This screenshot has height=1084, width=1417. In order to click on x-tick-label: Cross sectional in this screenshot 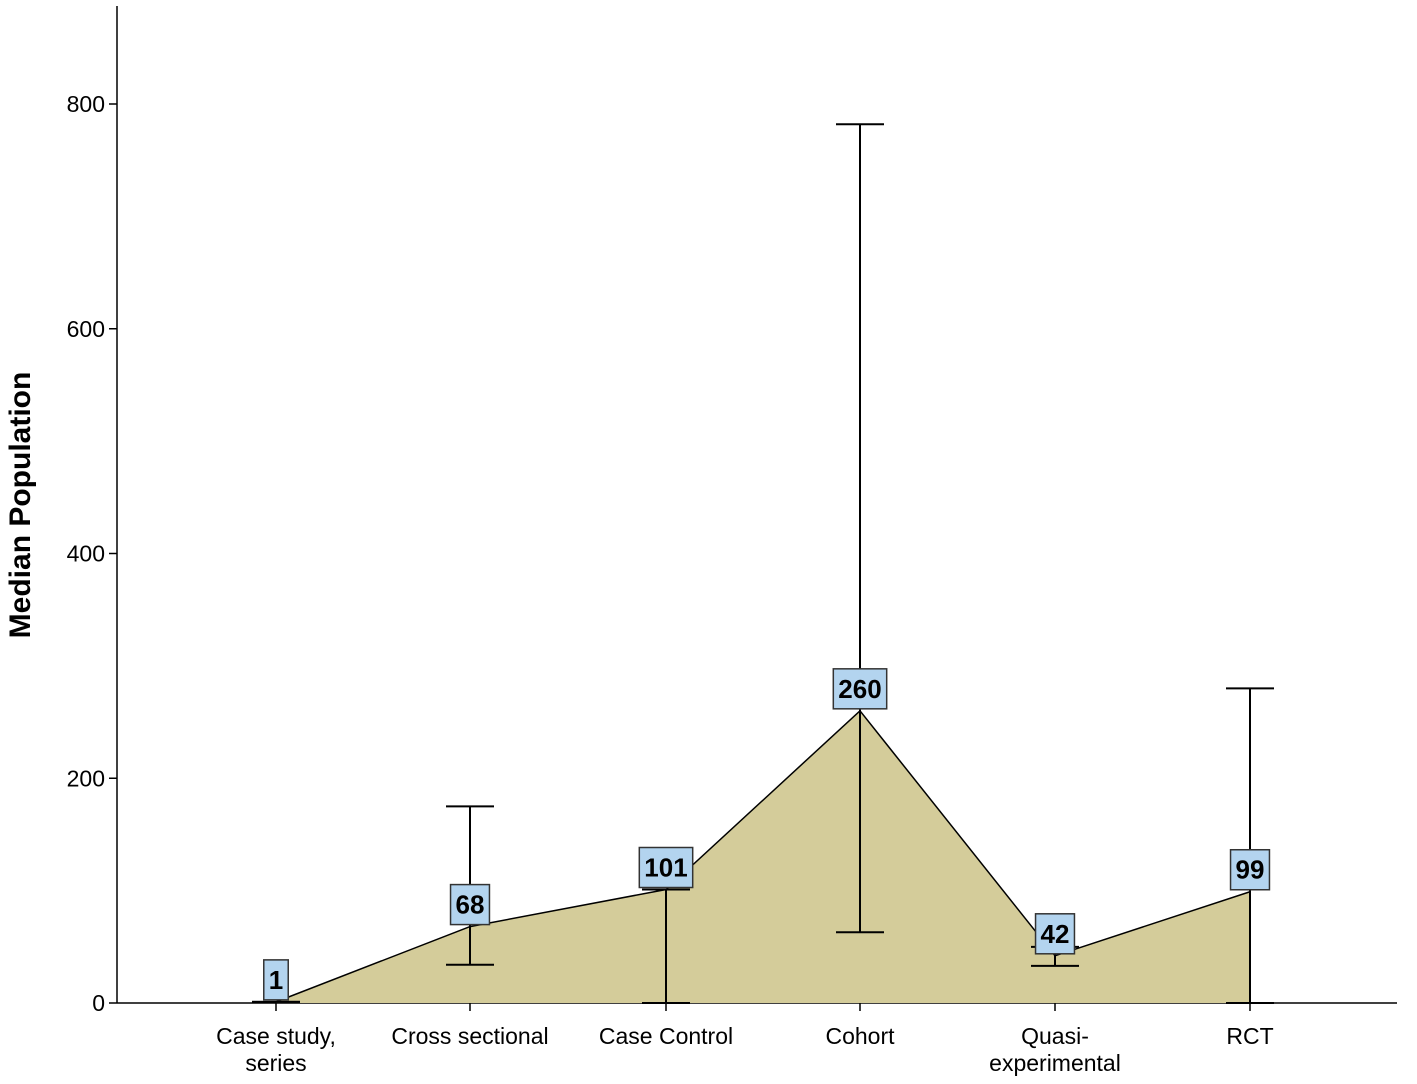, I will do `click(469, 1036)`.